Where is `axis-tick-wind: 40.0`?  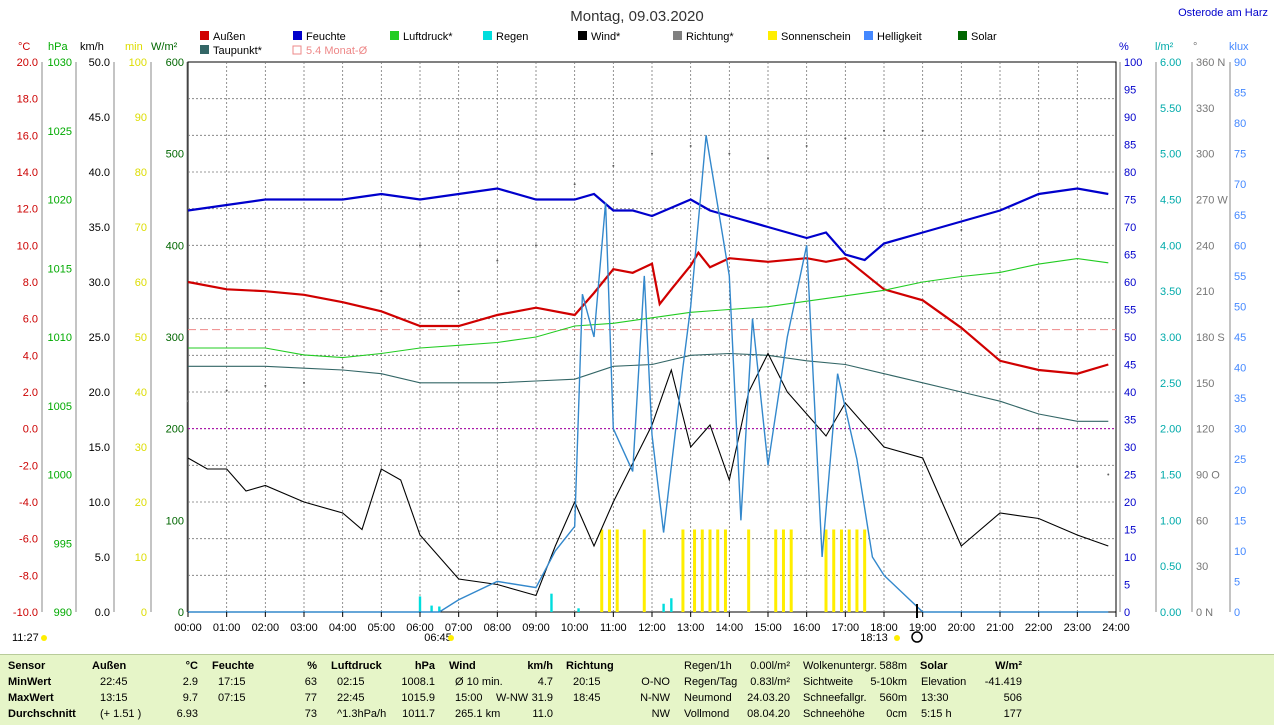
axis-tick-wind: 40.0 is located at coordinates (99, 173).